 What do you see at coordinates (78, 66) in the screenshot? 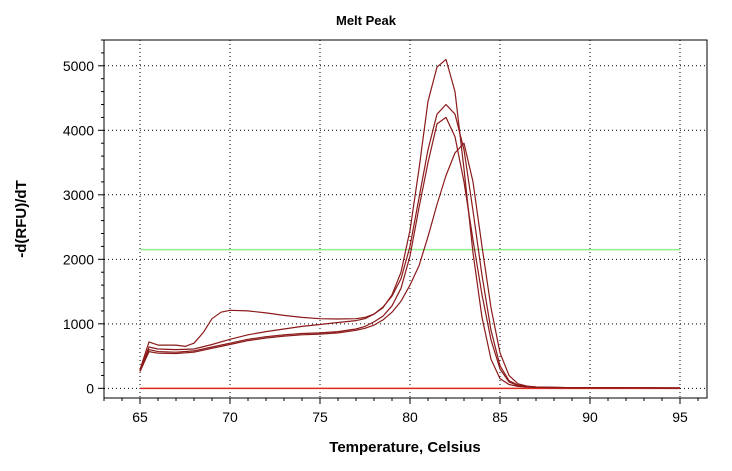
I see `y-tick-label: 5000` at bounding box center [78, 66].